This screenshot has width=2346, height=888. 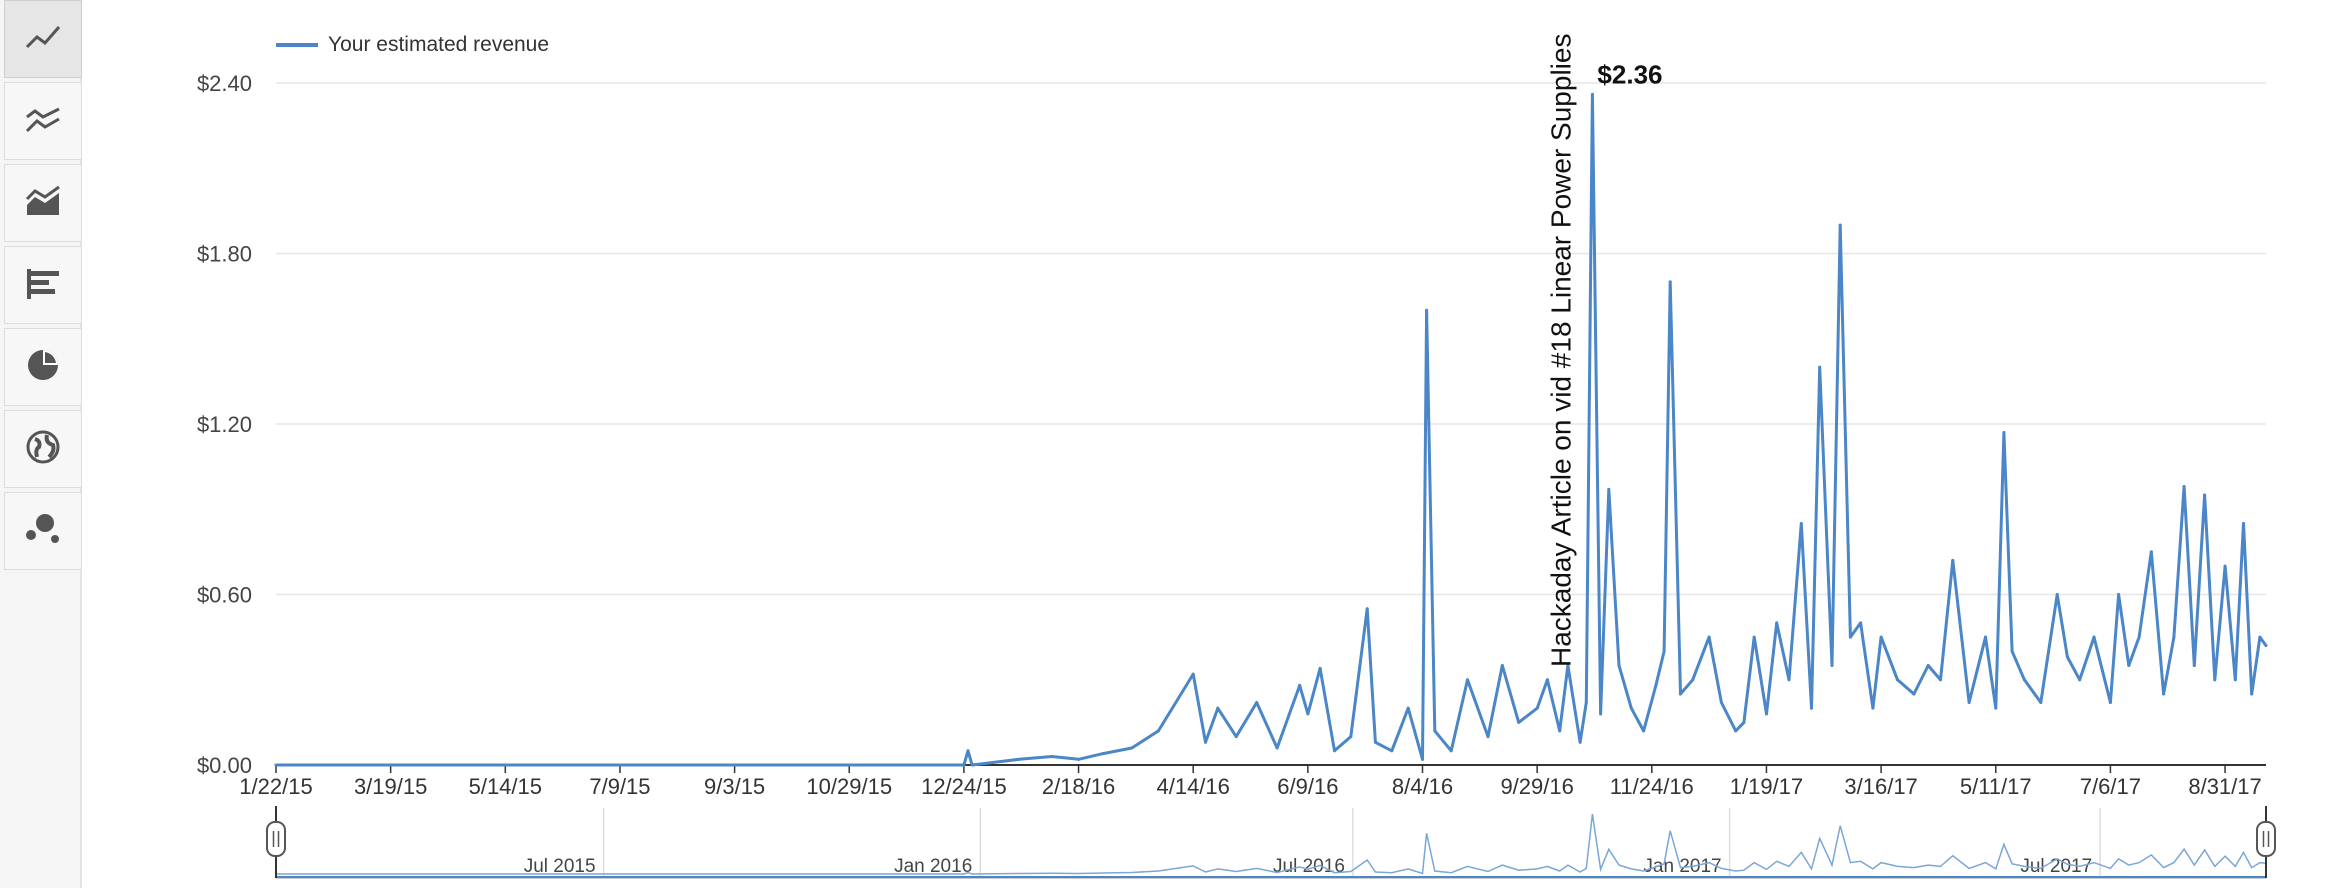 What do you see at coordinates (933, 866) in the screenshot?
I see `navigator-label: Jan 2016` at bounding box center [933, 866].